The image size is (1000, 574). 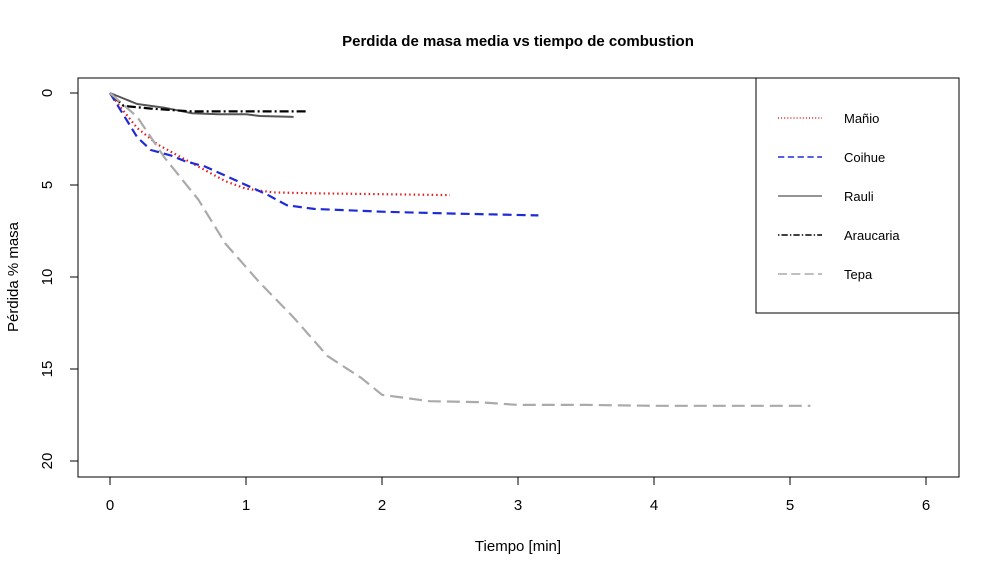 What do you see at coordinates (926, 505) in the screenshot?
I see `x-tick-label: 6` at bounding box center [926, 505].